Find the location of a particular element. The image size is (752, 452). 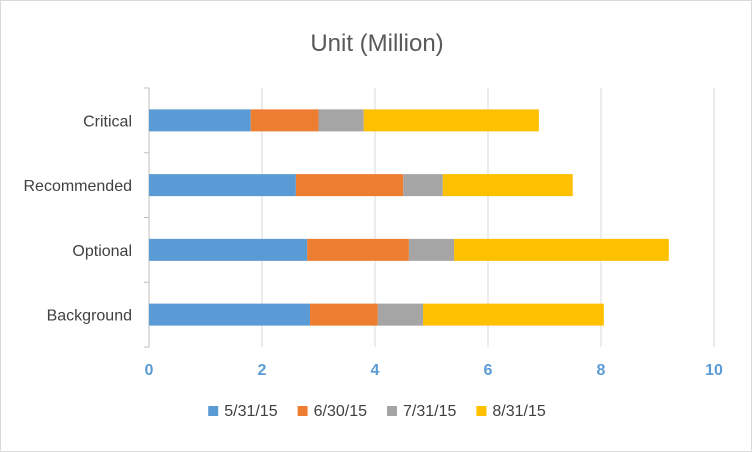

x-tick-label-10: 10 is located at coordinates (714, 370).